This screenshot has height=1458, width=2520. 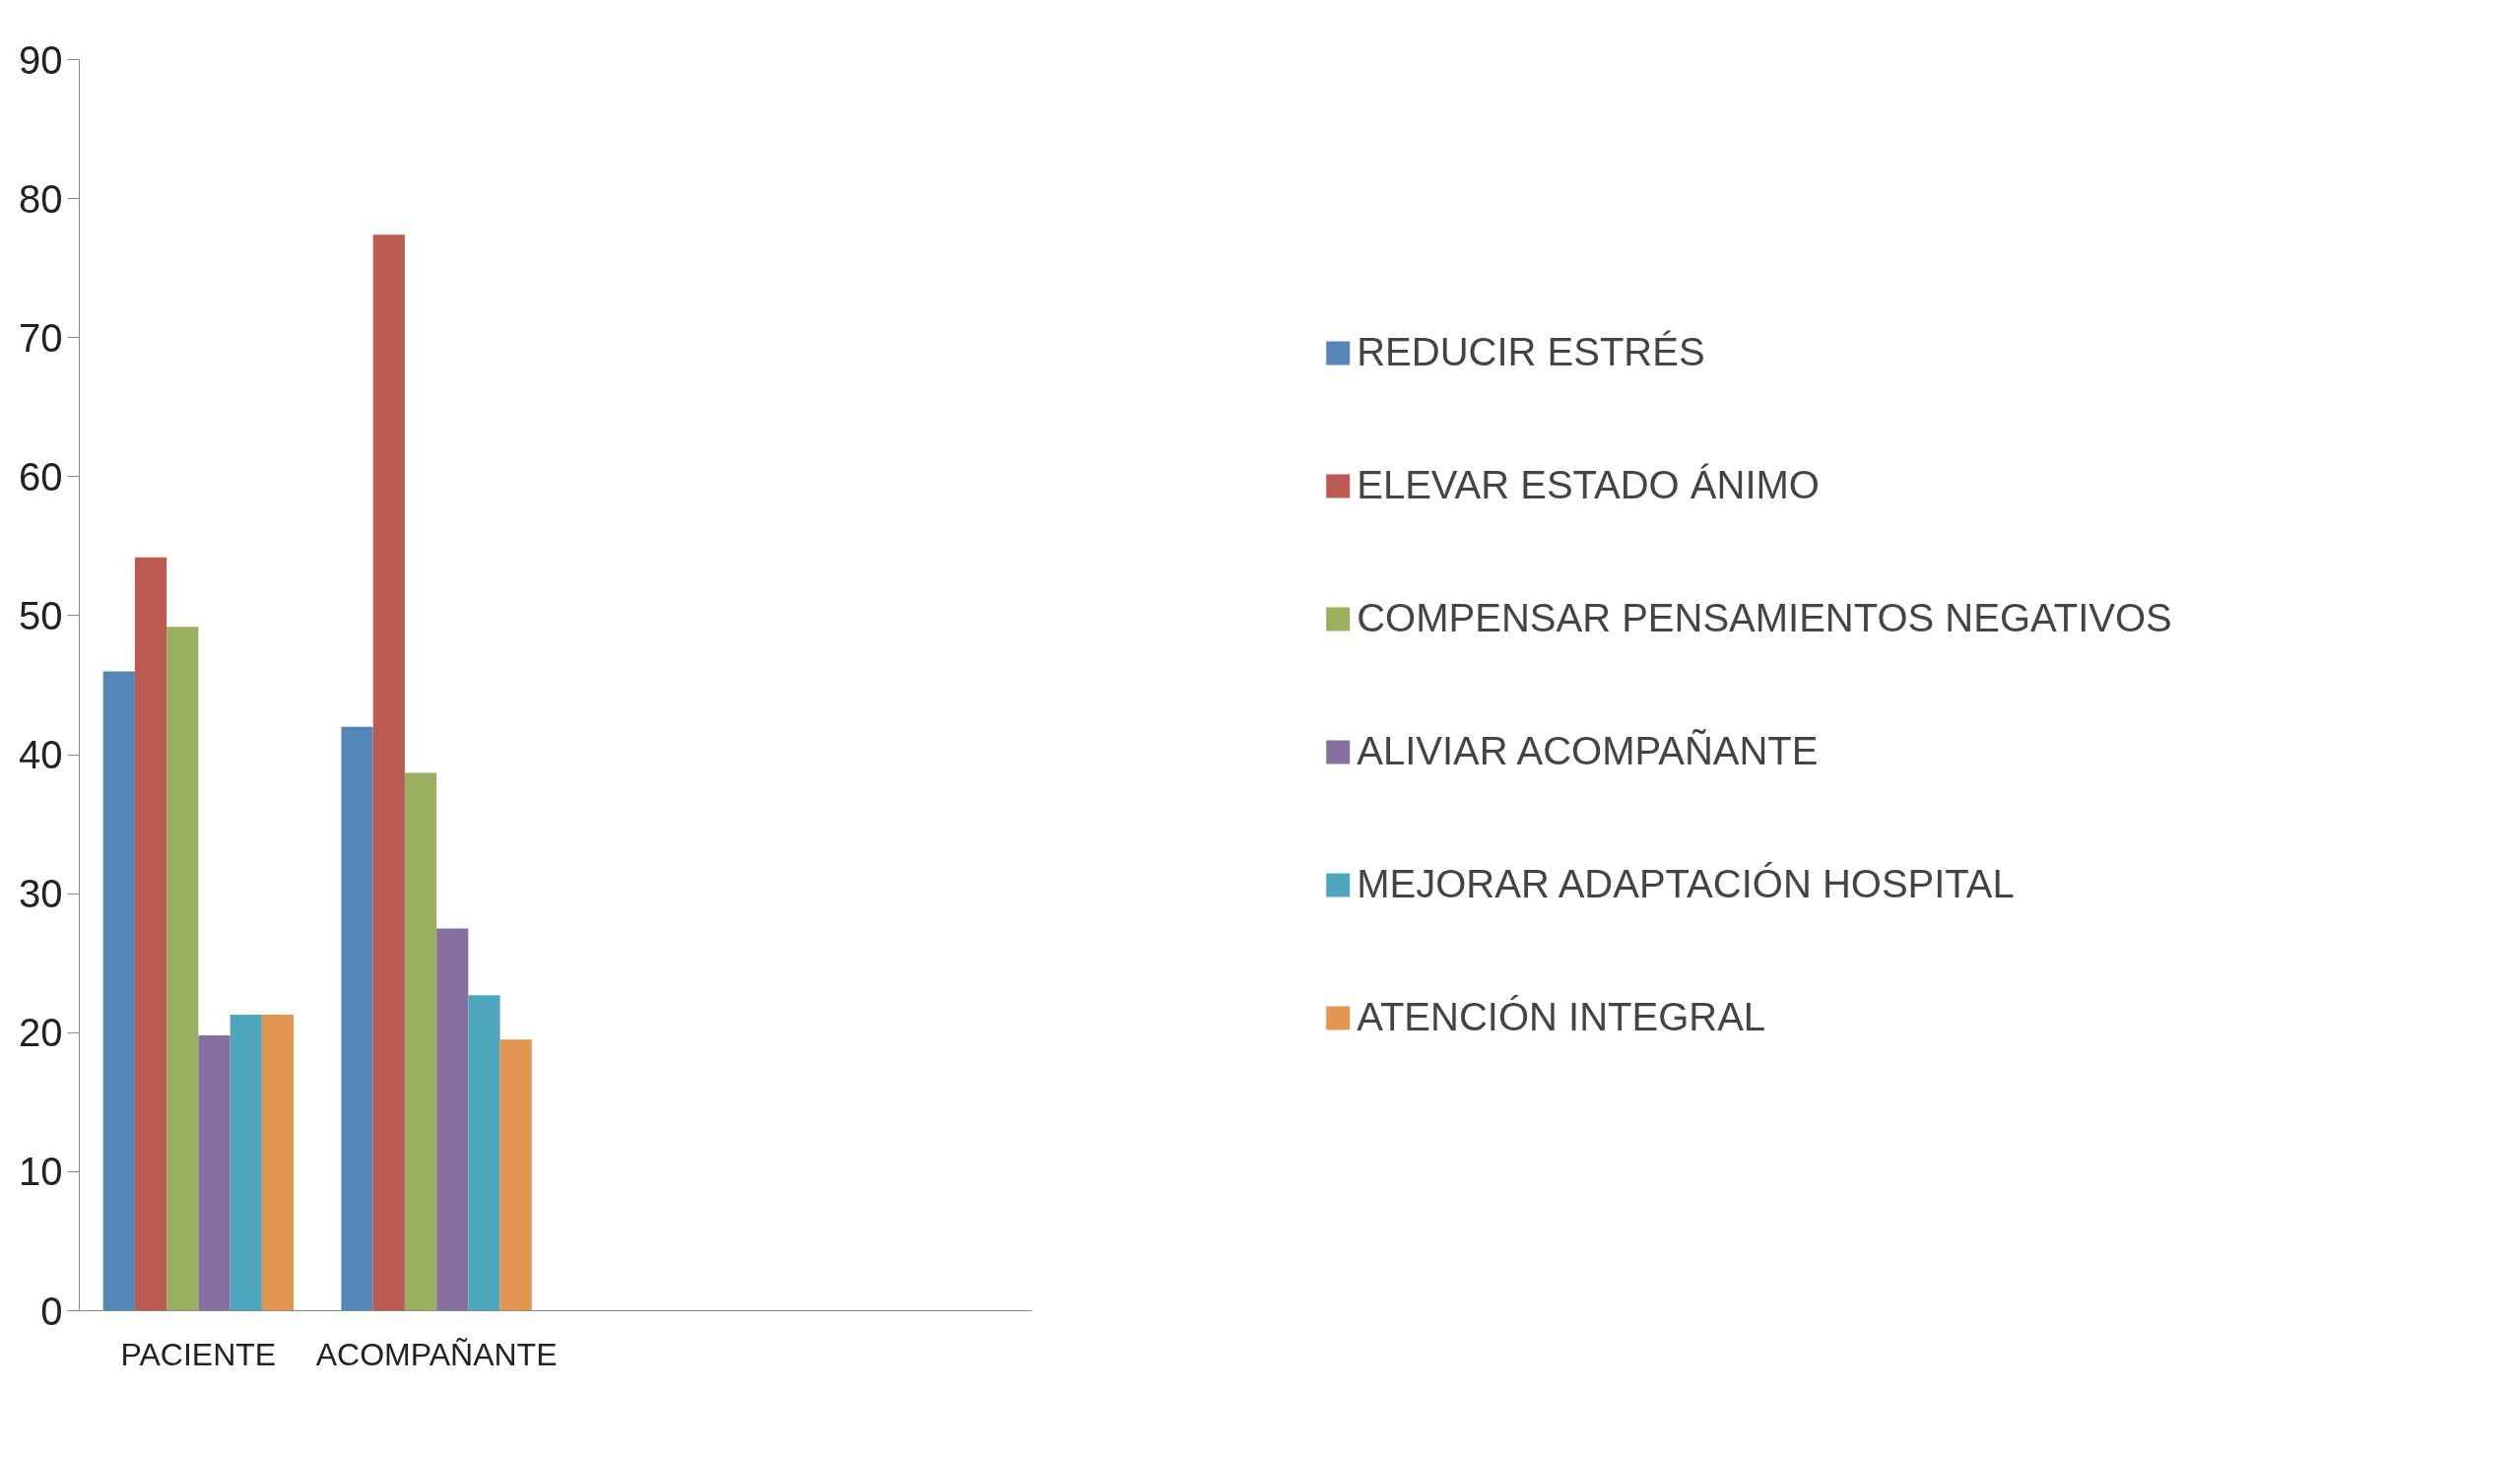 I want to click on x-tick-label: ACOMPAÑANTE, so click(x=436, y=1354).